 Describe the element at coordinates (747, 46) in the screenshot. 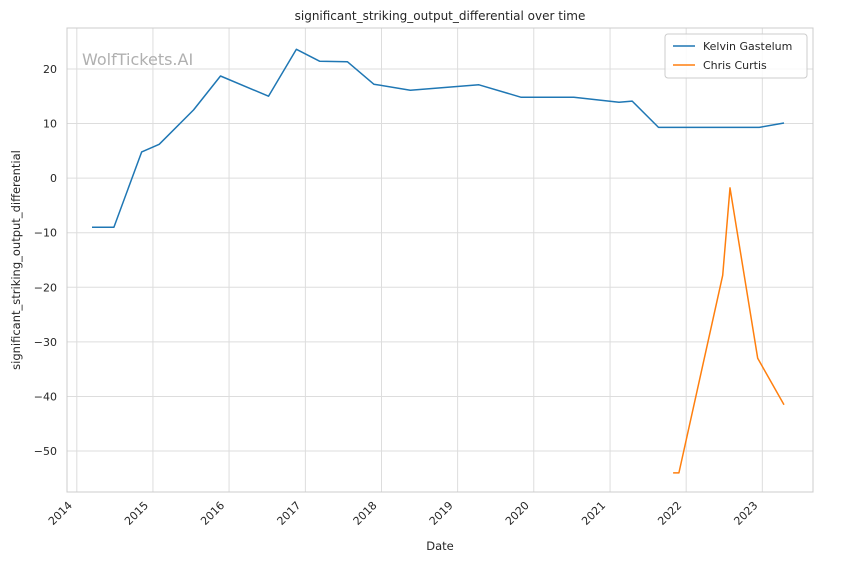

I see `legend-label: Kelvin Gastelum` at that location.